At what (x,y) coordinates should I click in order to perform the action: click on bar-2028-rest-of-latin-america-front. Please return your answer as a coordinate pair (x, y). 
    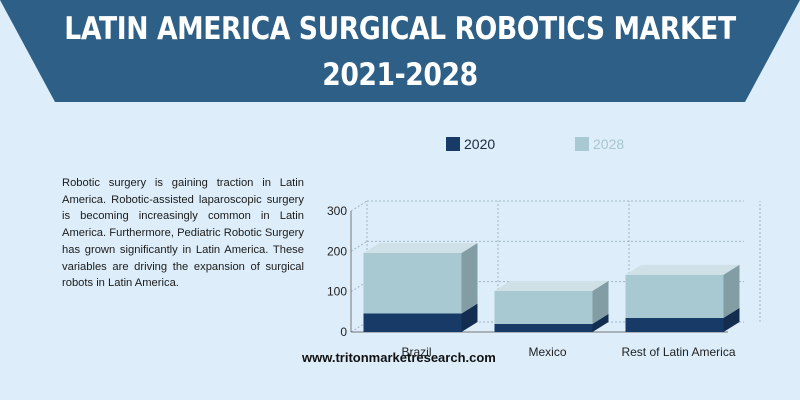
    Looking at the image, I should click on (674, 296).